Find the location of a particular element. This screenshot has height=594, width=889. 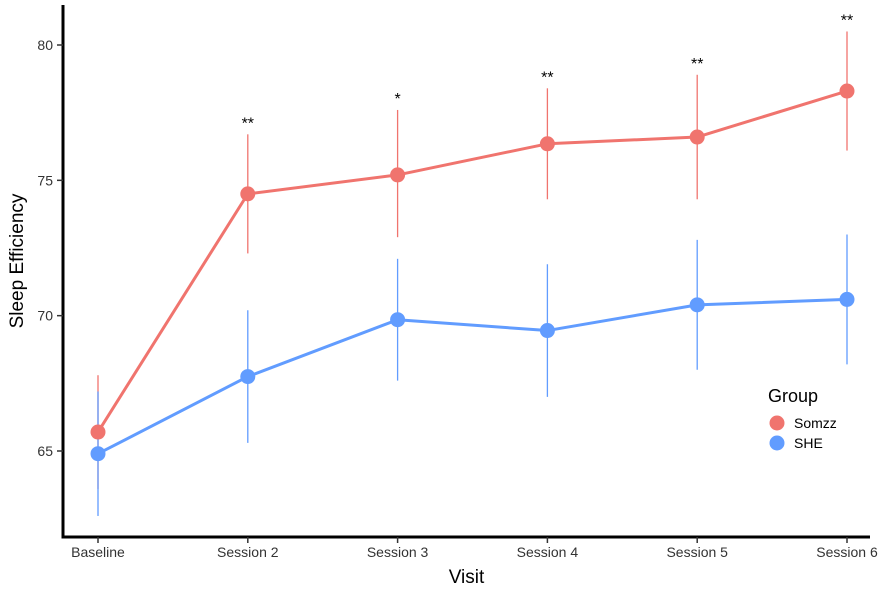

significance-mark: * is located at coordinates (397, 99).